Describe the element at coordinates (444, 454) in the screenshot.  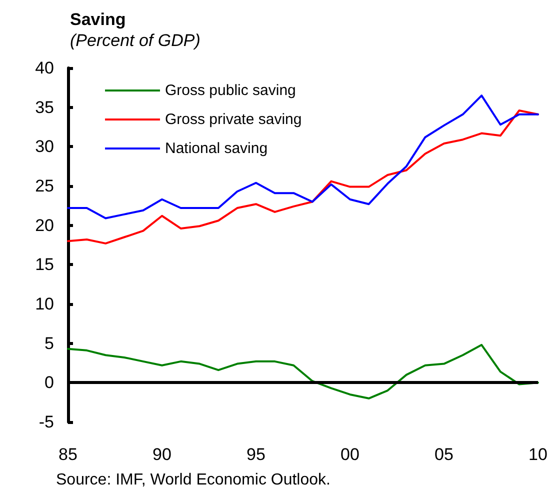
I see `x-tick-label: 05` at that location.